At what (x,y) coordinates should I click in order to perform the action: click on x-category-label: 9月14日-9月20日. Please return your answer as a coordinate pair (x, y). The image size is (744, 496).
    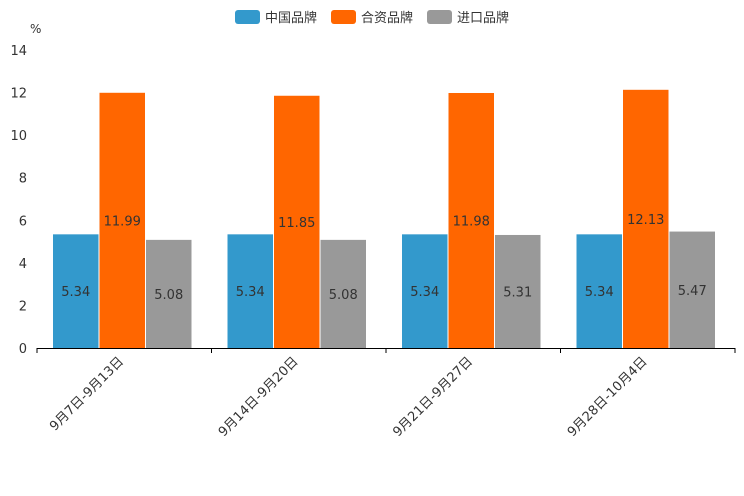
    Looking at the image, I should click on (259, 397).